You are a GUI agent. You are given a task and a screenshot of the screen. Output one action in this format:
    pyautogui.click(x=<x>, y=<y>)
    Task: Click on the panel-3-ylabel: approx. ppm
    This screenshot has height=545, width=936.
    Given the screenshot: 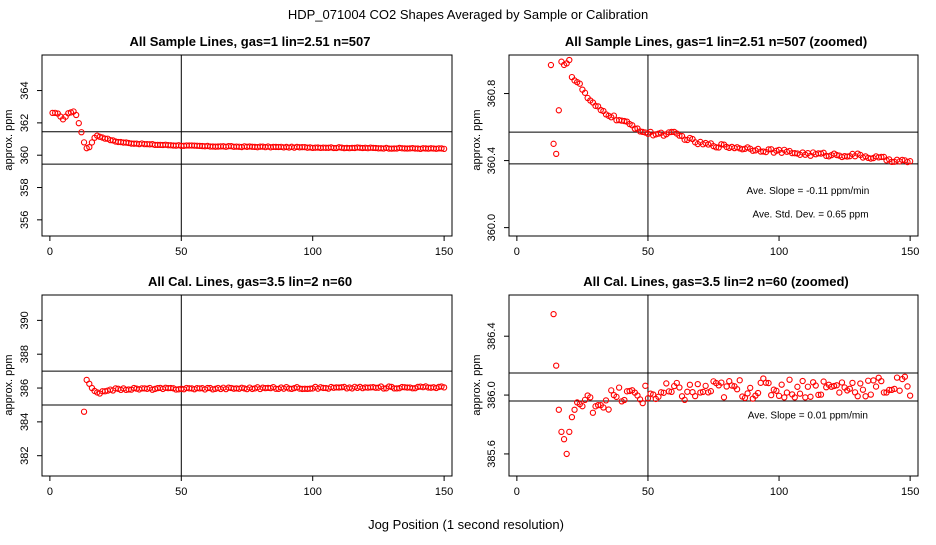 What is the action you would take?
    pyautogui.click(x=9, y=384)
    